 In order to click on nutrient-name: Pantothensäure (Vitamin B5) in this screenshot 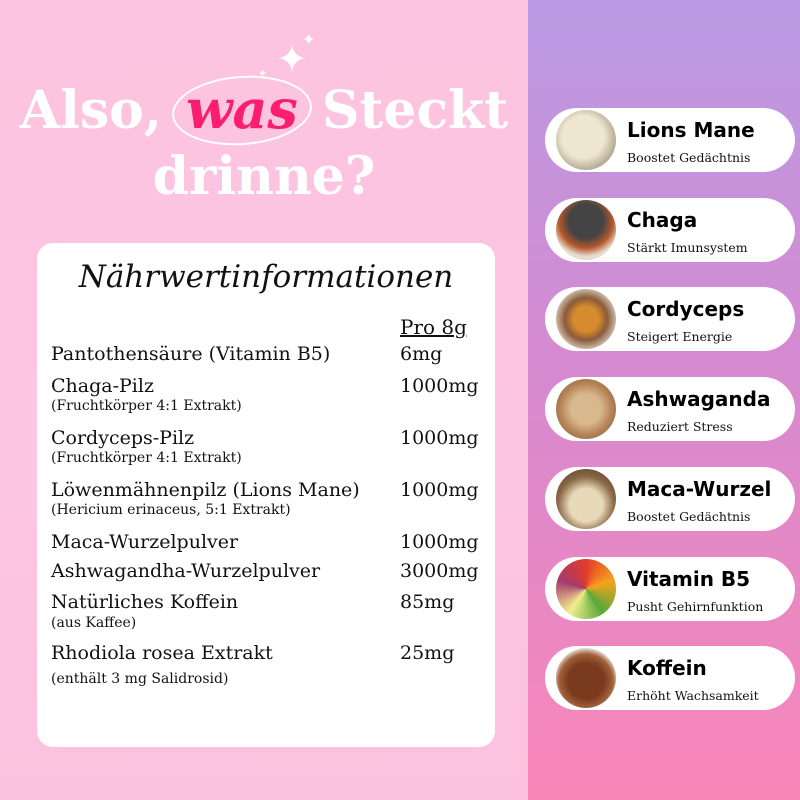, I will do `click(191, 354)`.